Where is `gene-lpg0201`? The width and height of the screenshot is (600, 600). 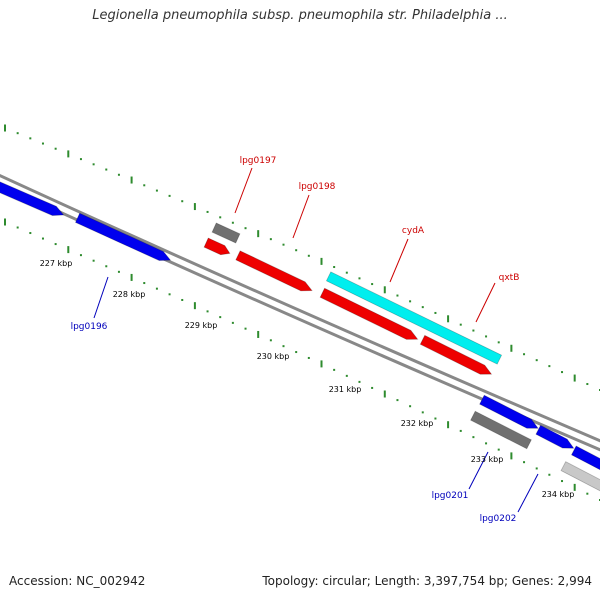
gene-lpg0201 is located at coordinates (501, 430).